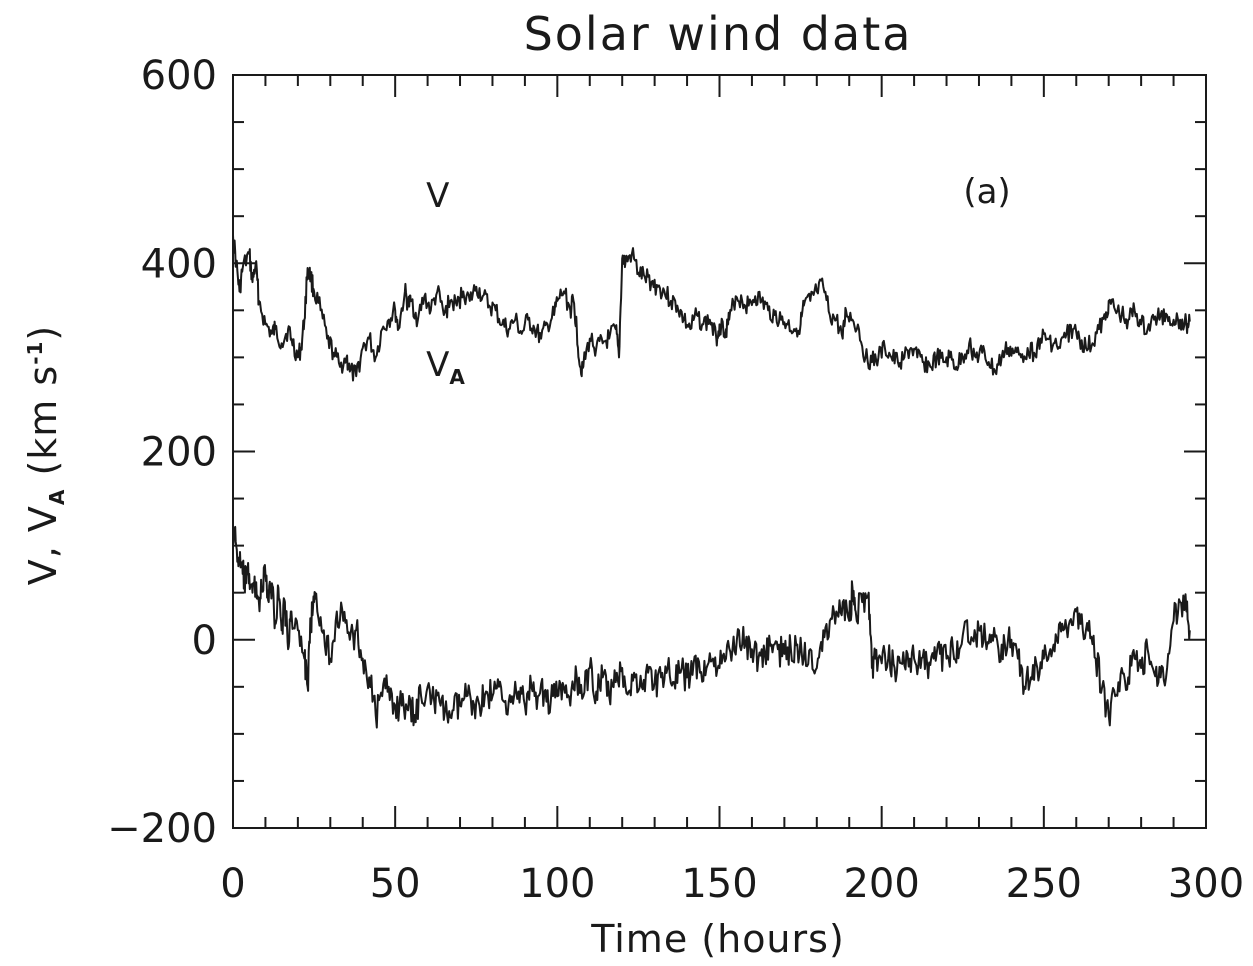  Describe the element at coordinates (57, 497) in the screenshot. I see `y-axis-label-subscript: A` at that location.